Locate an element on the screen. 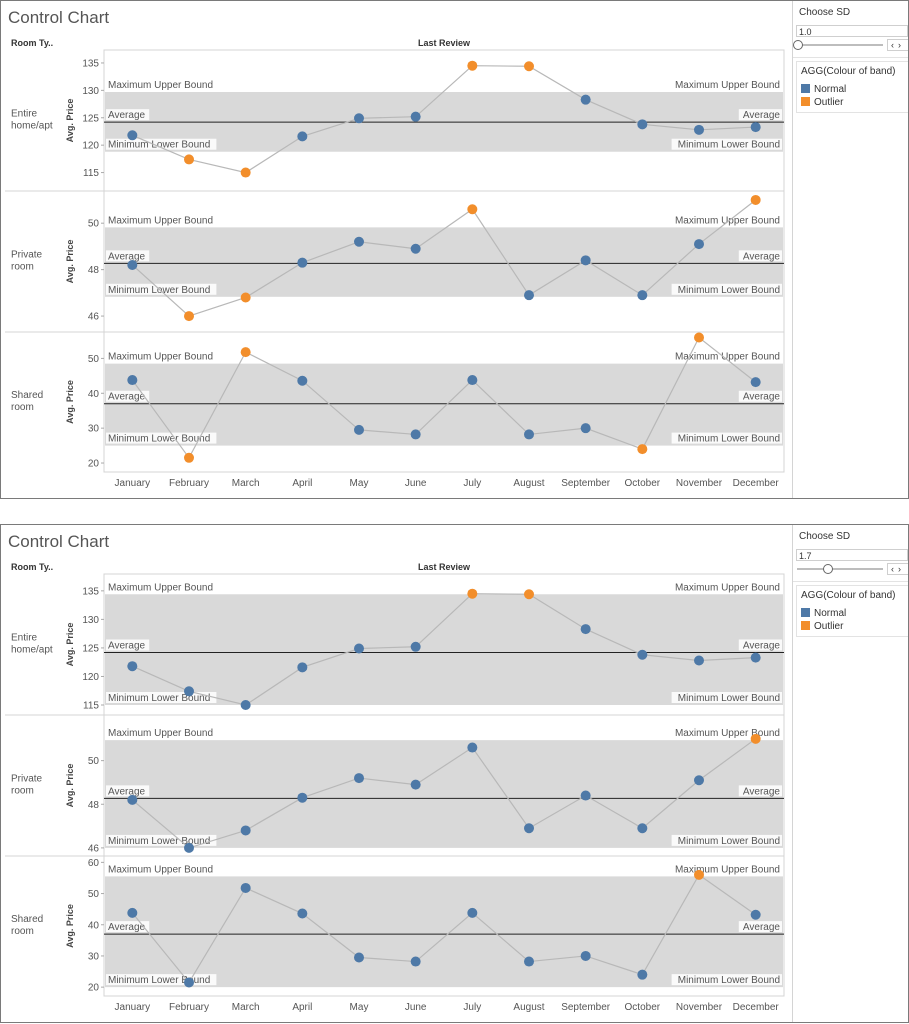 The height and width of the screenshot is (1024, 909). choose-sd-label: Choose SD is located at coordinates (825, 536).